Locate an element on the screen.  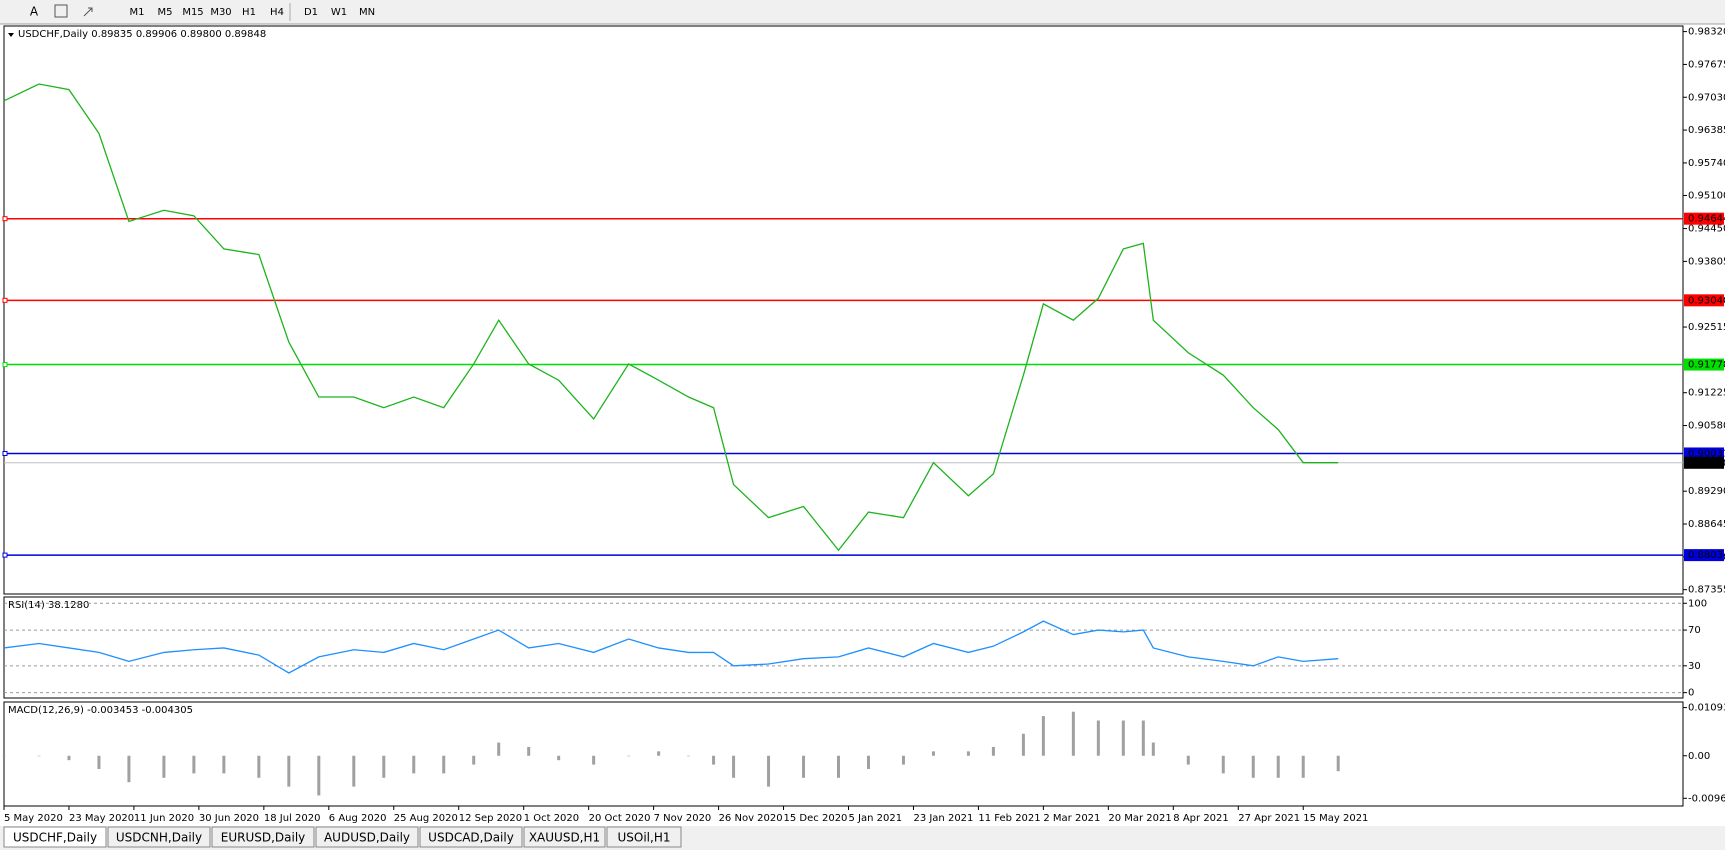
timeframe-button: MN is located at coordinates (367, 12).